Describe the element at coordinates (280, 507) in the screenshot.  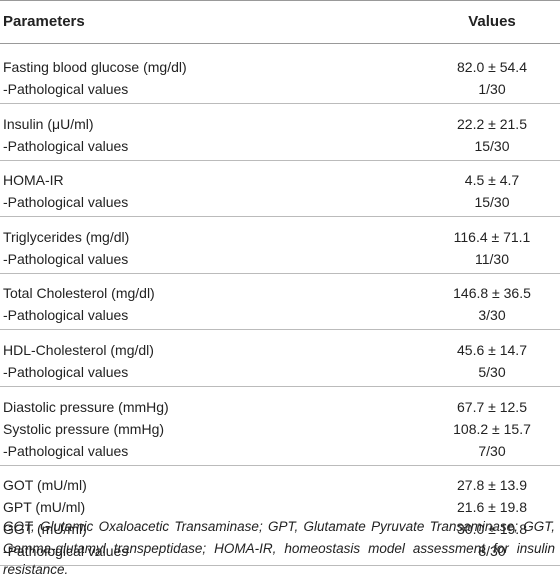
I see `table-row: GPT (mU/ml) 21.6 ± 19.8` at that location.